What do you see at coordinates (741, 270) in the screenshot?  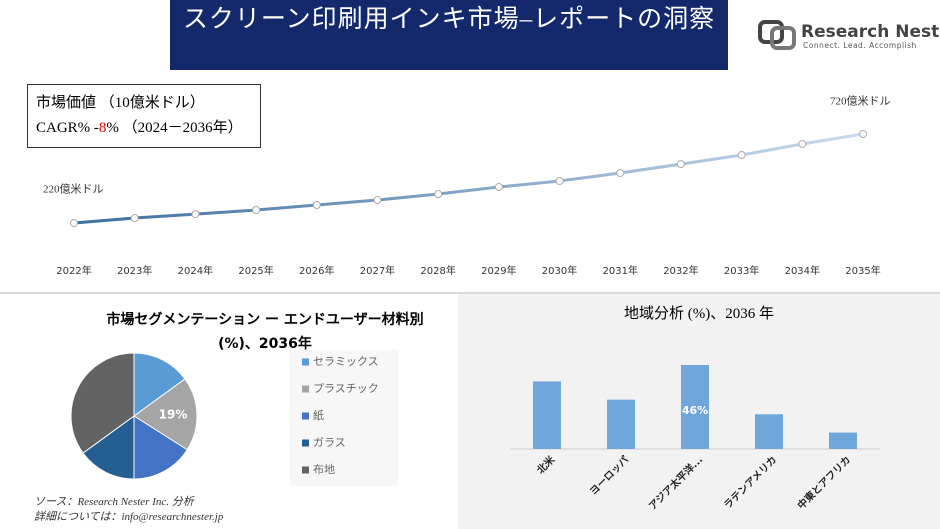 I see `x-tick-label: 2033年` at bounding box center [741, 270].